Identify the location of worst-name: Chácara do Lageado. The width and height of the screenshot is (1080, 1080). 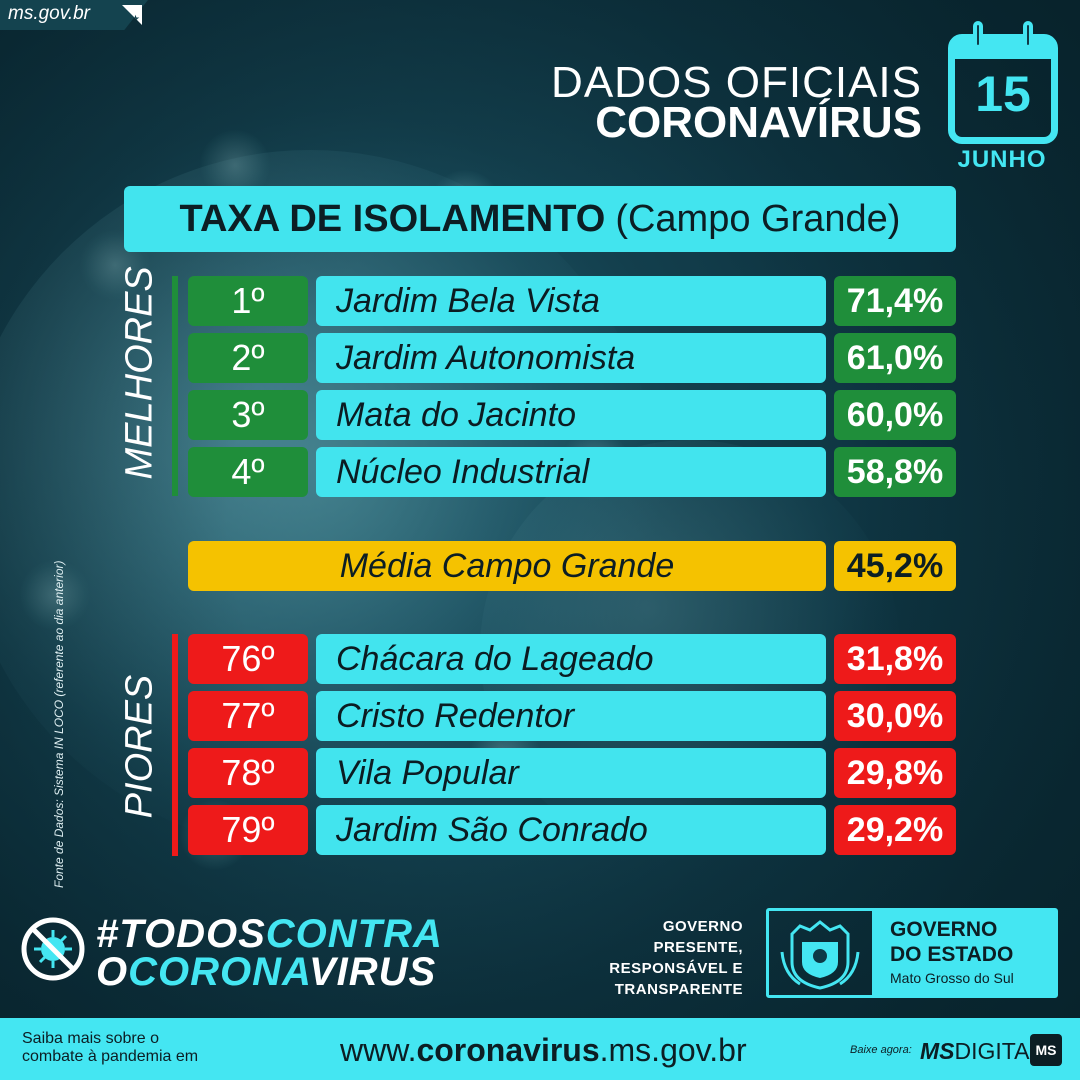
(571, 659).